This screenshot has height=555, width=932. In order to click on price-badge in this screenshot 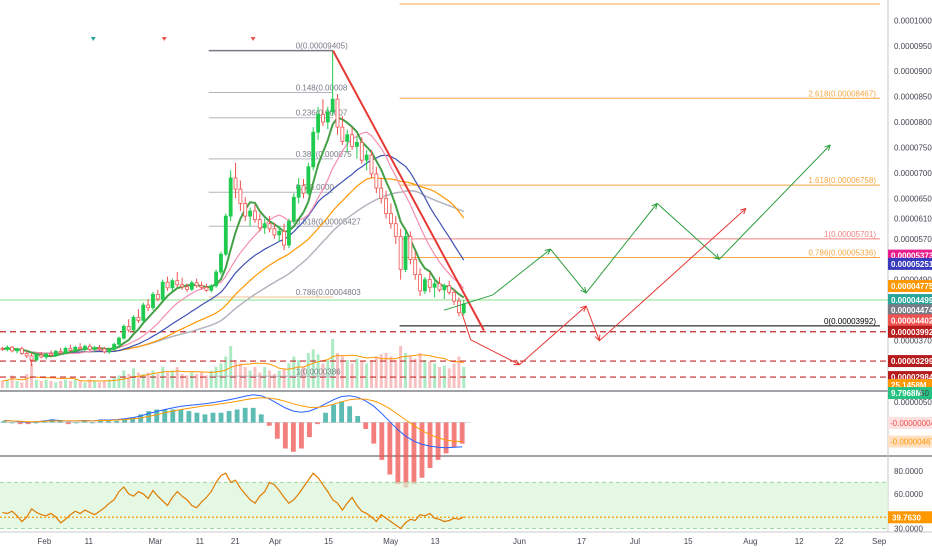, I will do `click(910, 286)`.